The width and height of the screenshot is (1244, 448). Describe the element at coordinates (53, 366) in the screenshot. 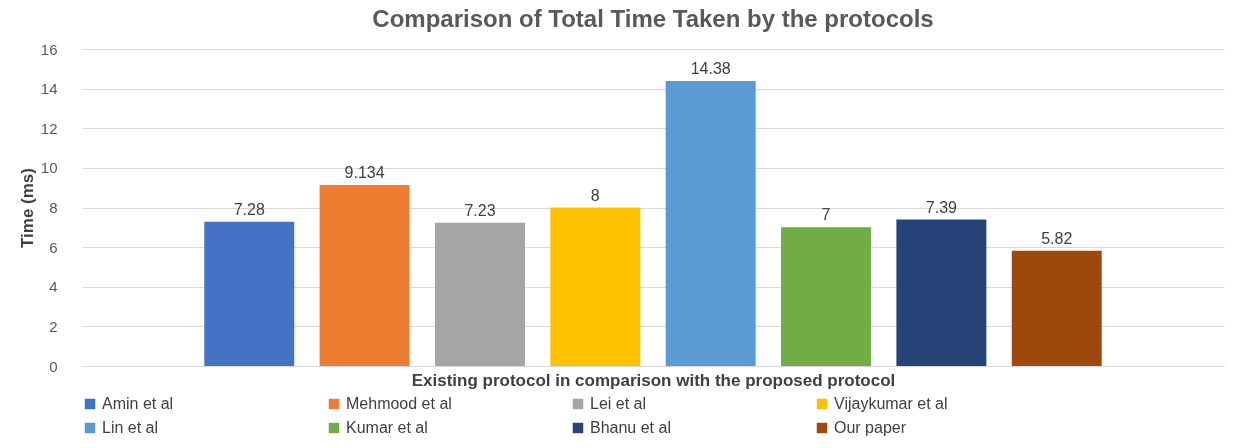

I see `y-tick-label: 0` at that location.